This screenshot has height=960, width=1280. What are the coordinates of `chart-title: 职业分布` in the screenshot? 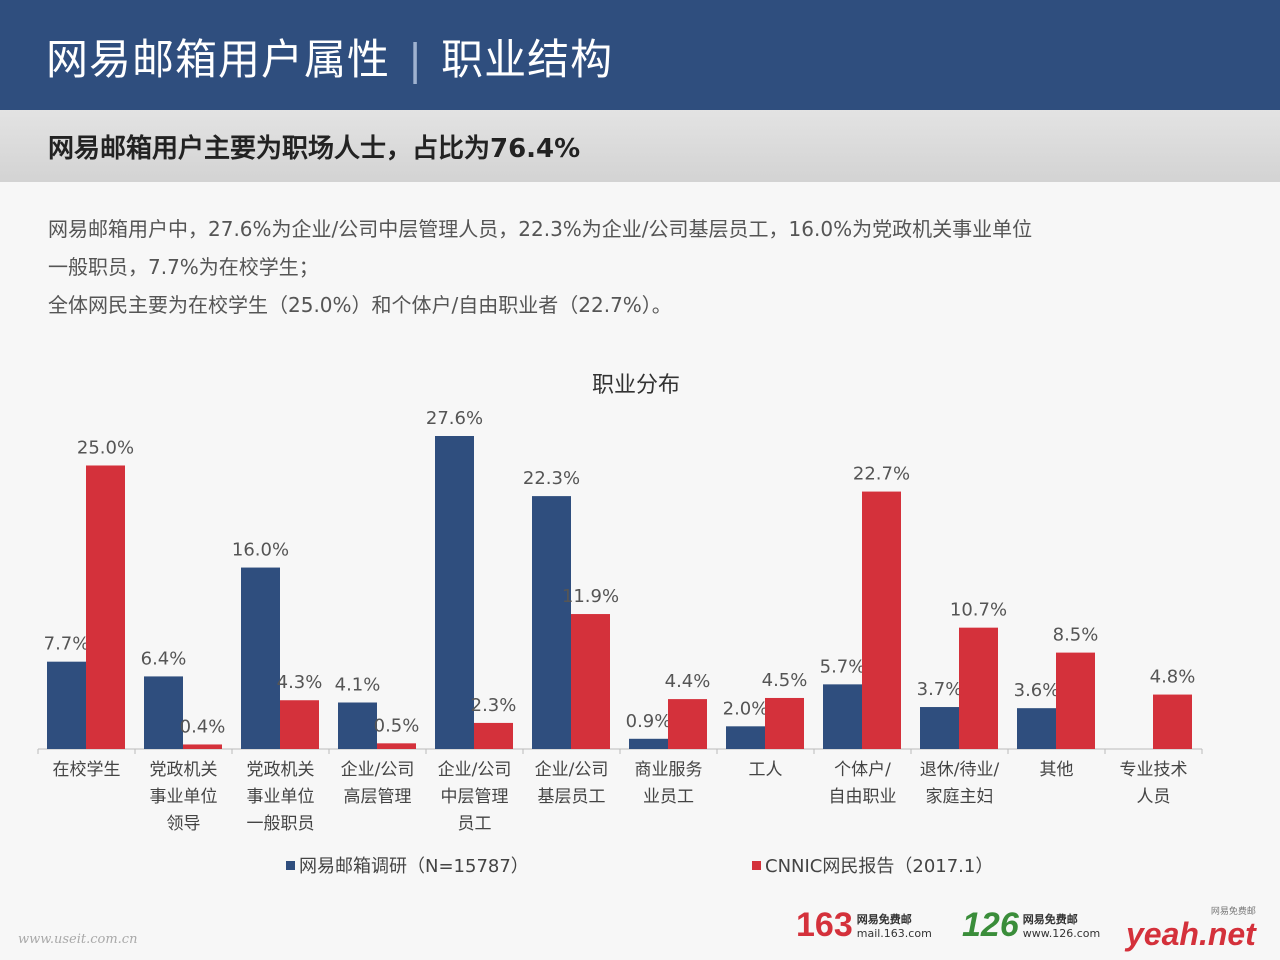 It's located at (636, 385).